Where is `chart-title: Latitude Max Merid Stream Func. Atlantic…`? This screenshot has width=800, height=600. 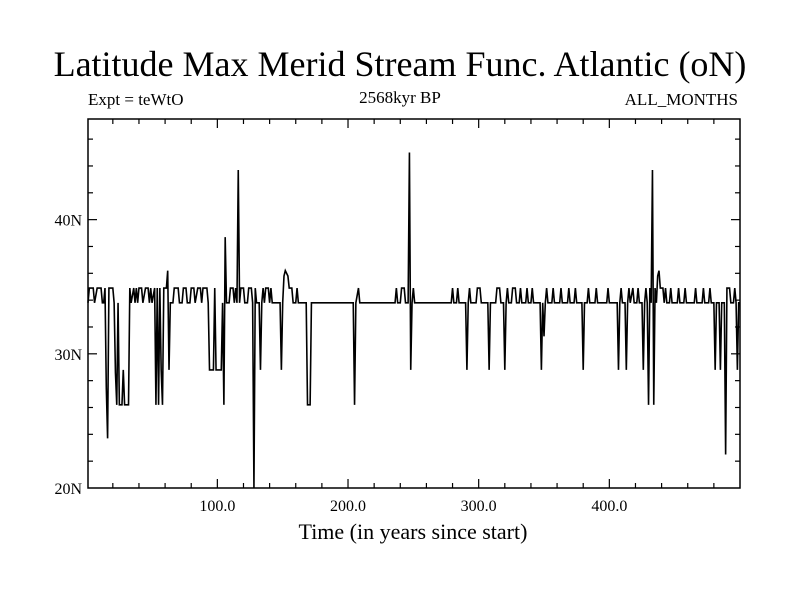
chart-title: Latitude Max Merid Stream Func. Atlantic… is located at coordinates (400, 64).